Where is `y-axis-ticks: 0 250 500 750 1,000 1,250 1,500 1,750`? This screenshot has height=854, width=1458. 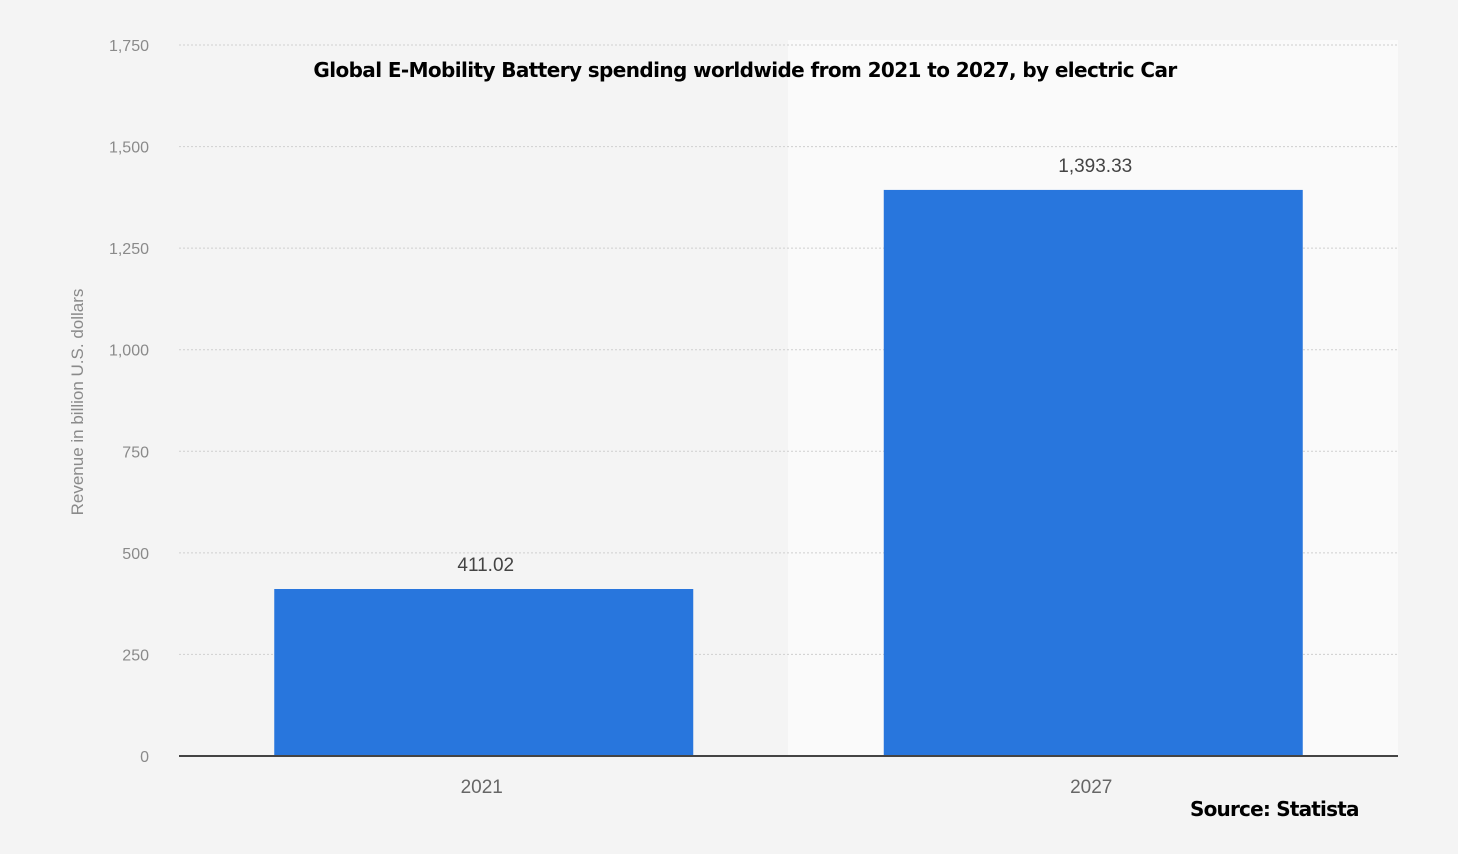 y-axis-ticks: 0 250 500 750 1,000 1,250 1,500 1,750 is located at coordinates (129, 402).